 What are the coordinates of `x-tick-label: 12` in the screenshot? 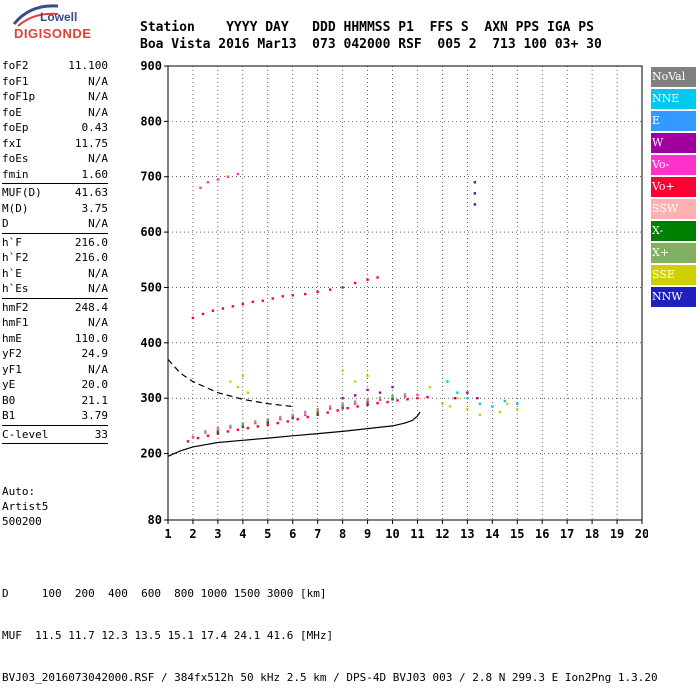 It's located at (442, 534).